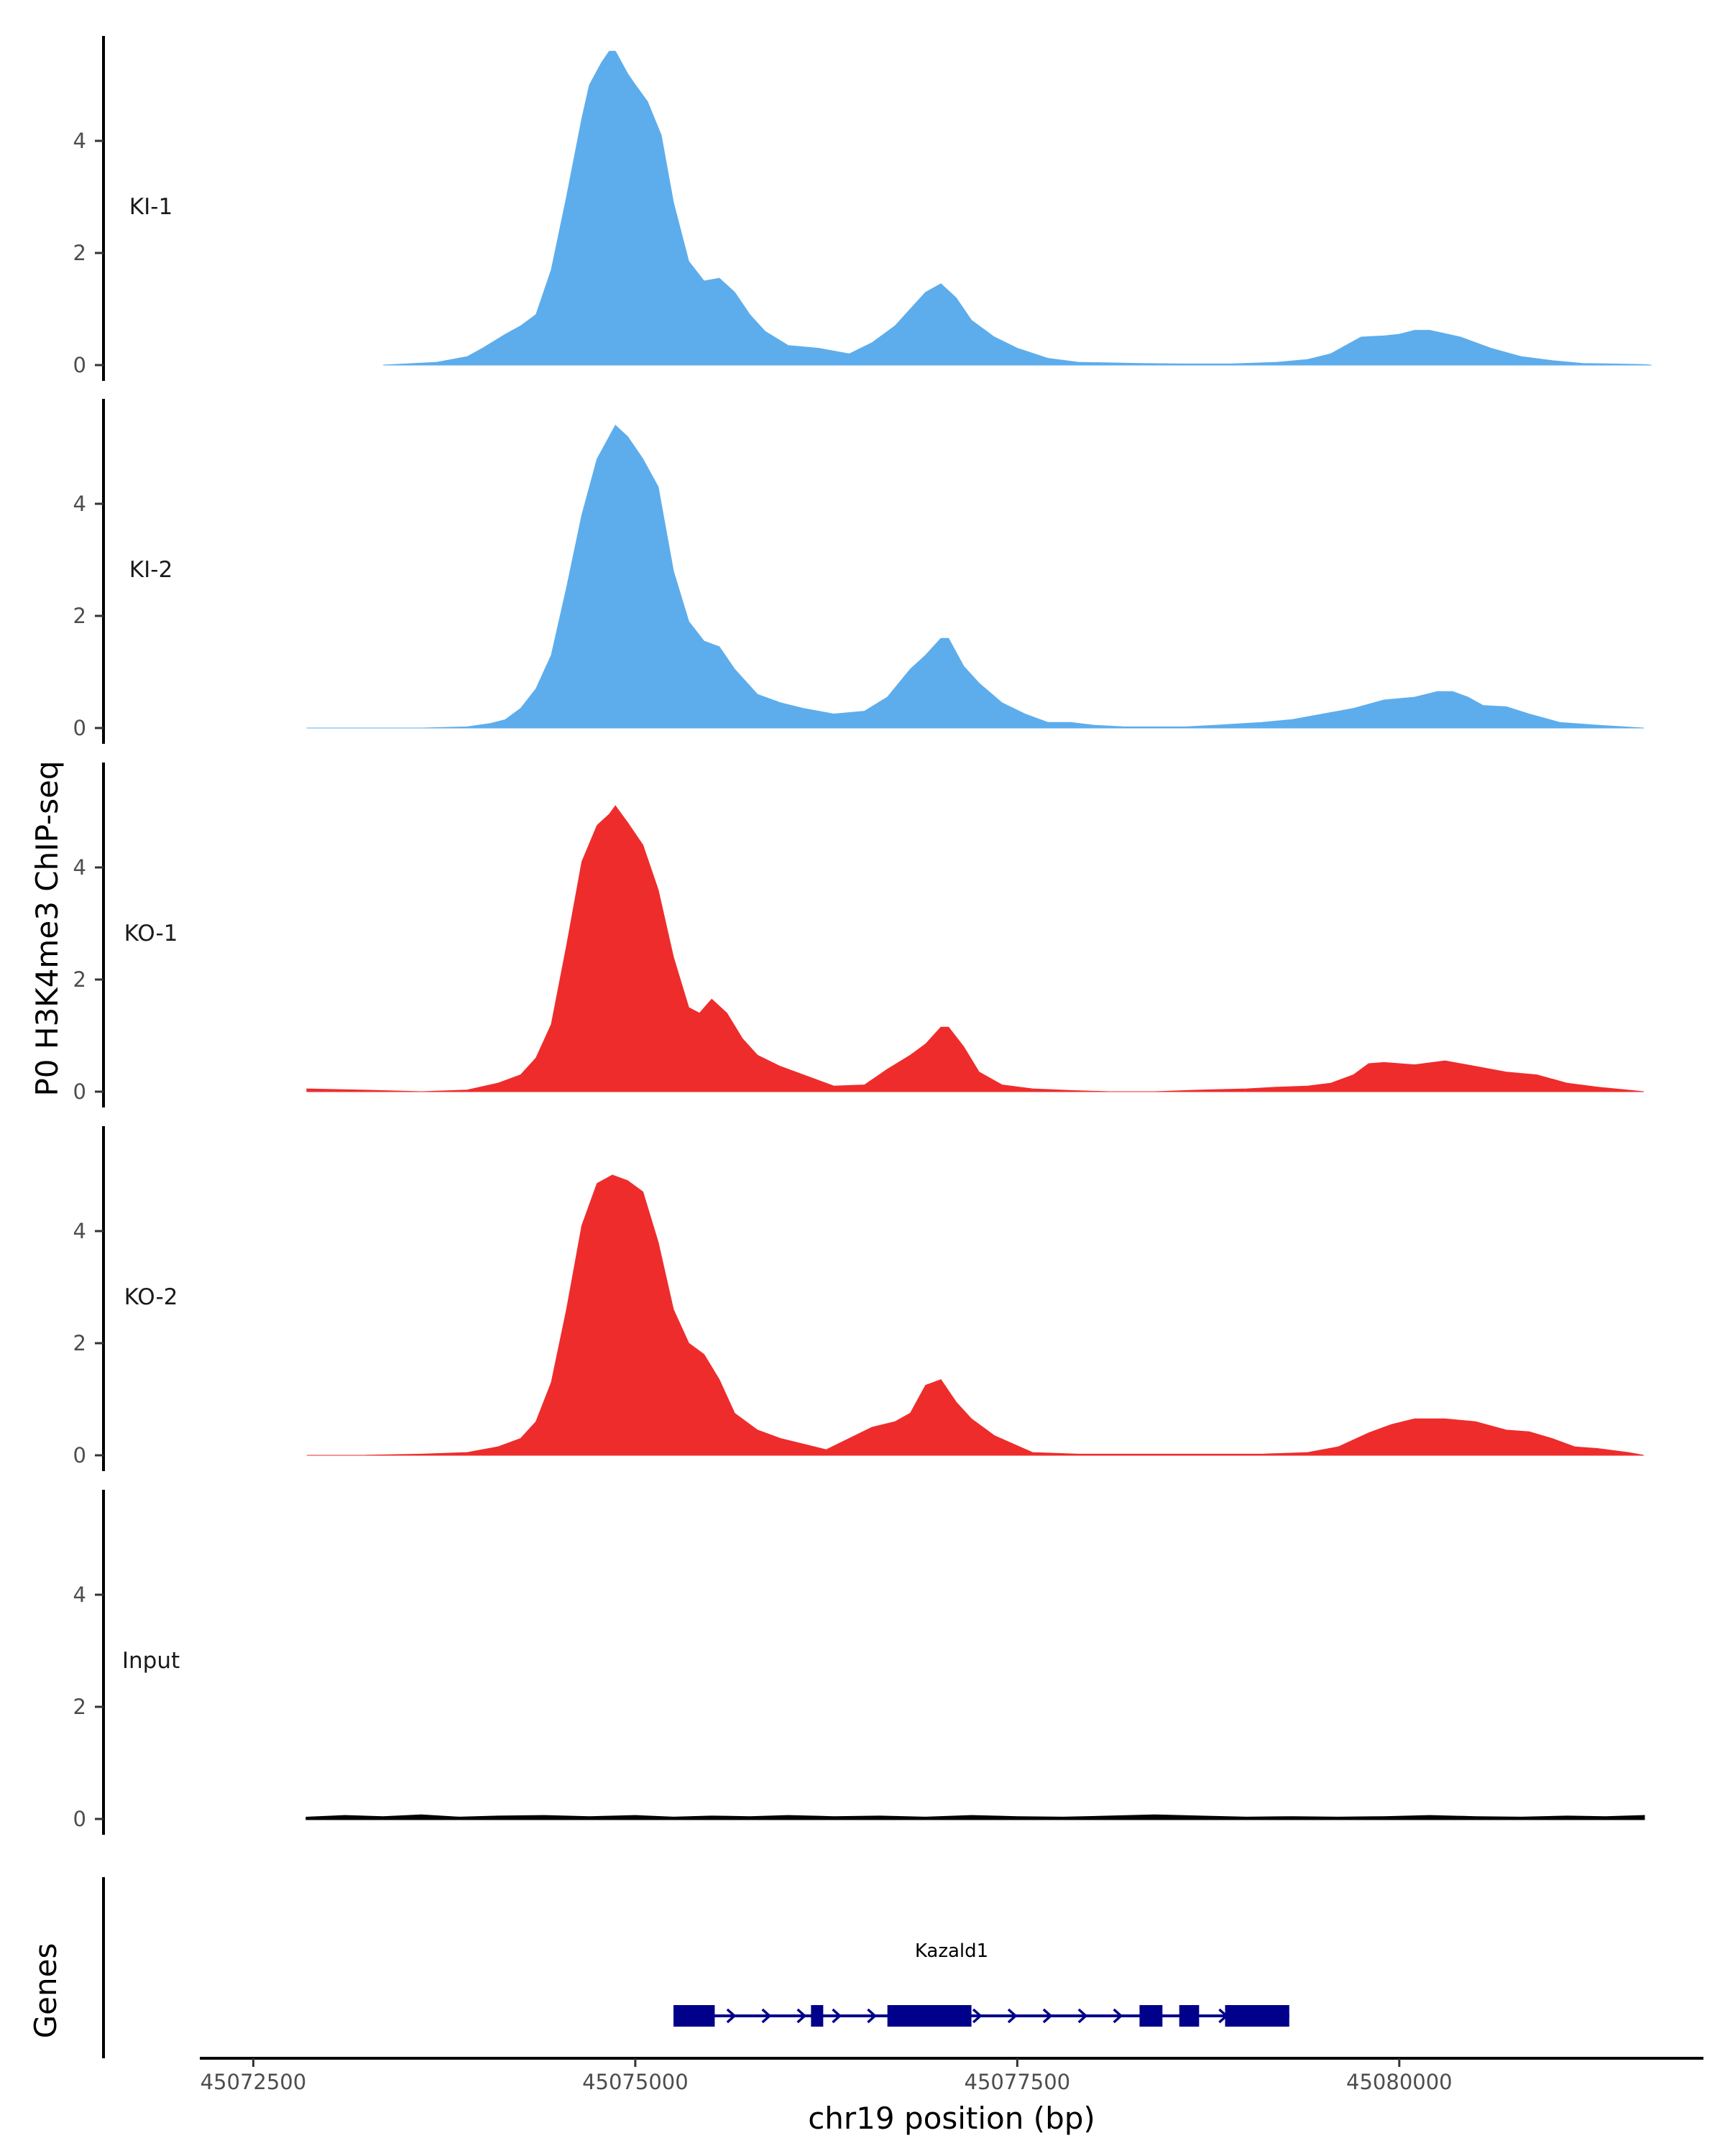 This screenshot has height=2156, width=1725. I want to click on y-axis-title: P0 H3K4me3 ChIP-seq, so click(47, 928).